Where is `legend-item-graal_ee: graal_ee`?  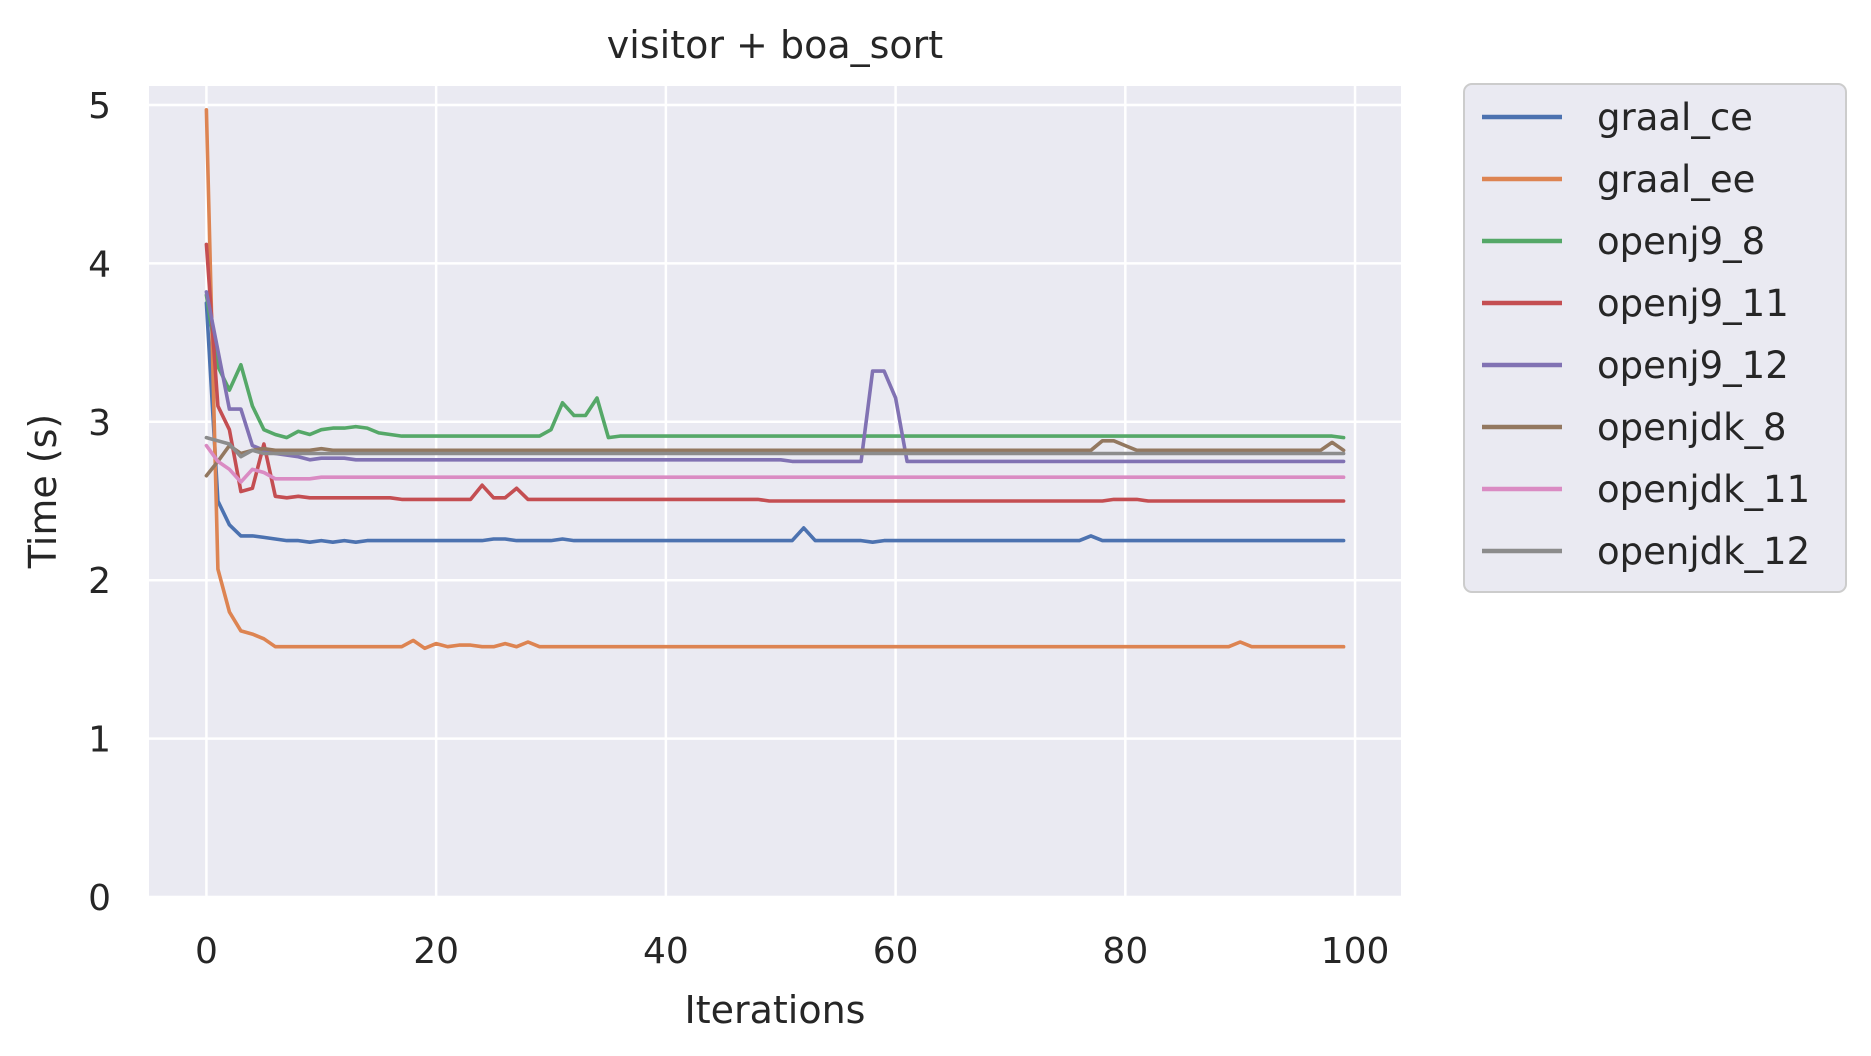
legend-item-graal_ee: graal_ee is located at coordinates (1618, 179).